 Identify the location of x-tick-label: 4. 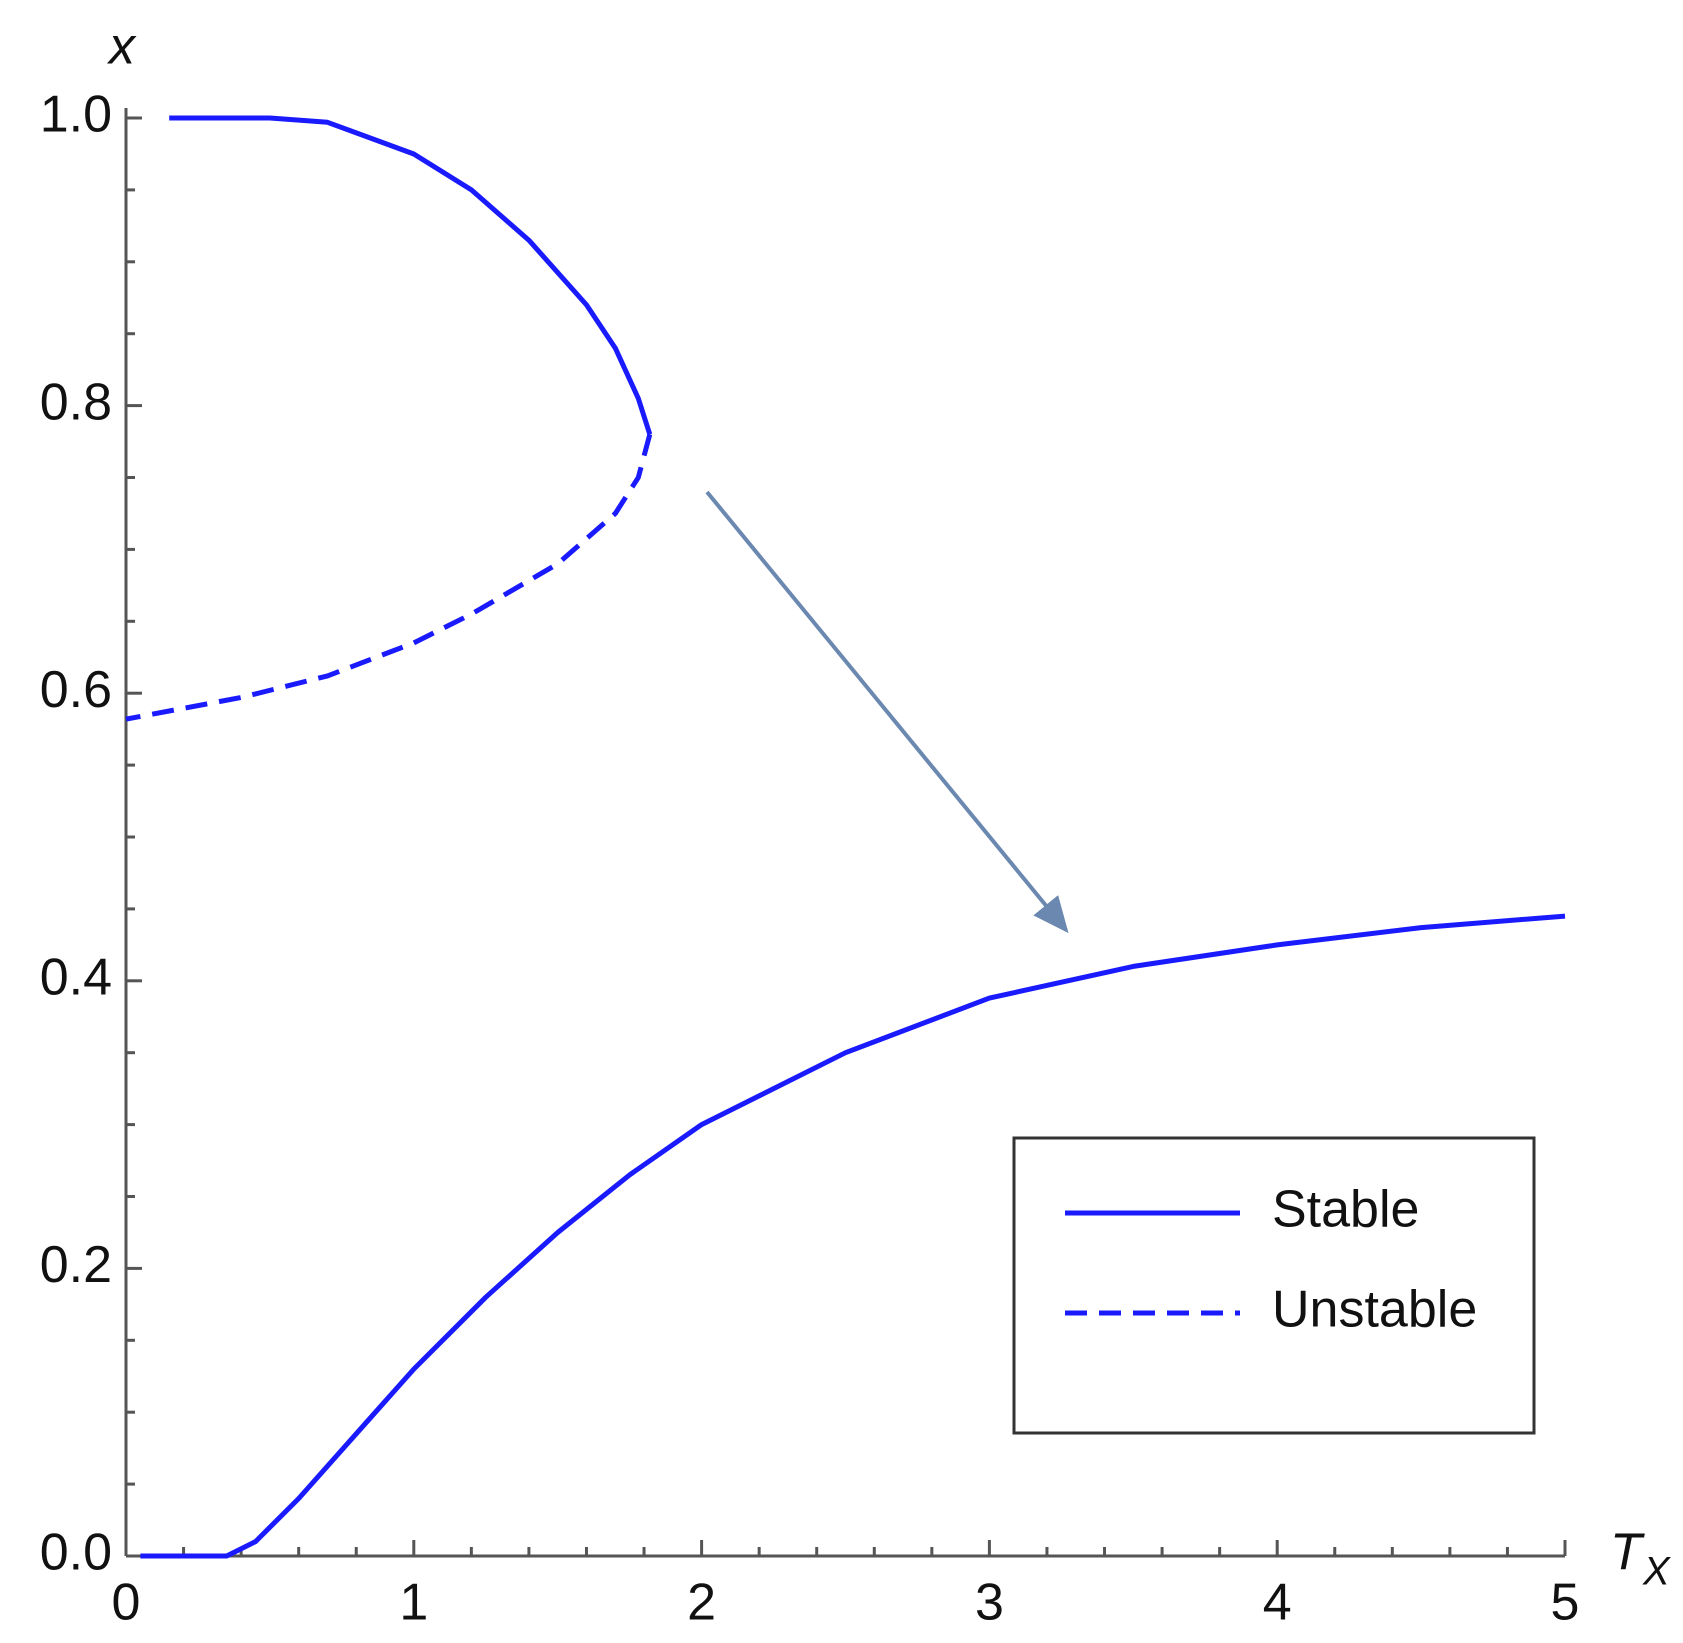
(1277, 1603).